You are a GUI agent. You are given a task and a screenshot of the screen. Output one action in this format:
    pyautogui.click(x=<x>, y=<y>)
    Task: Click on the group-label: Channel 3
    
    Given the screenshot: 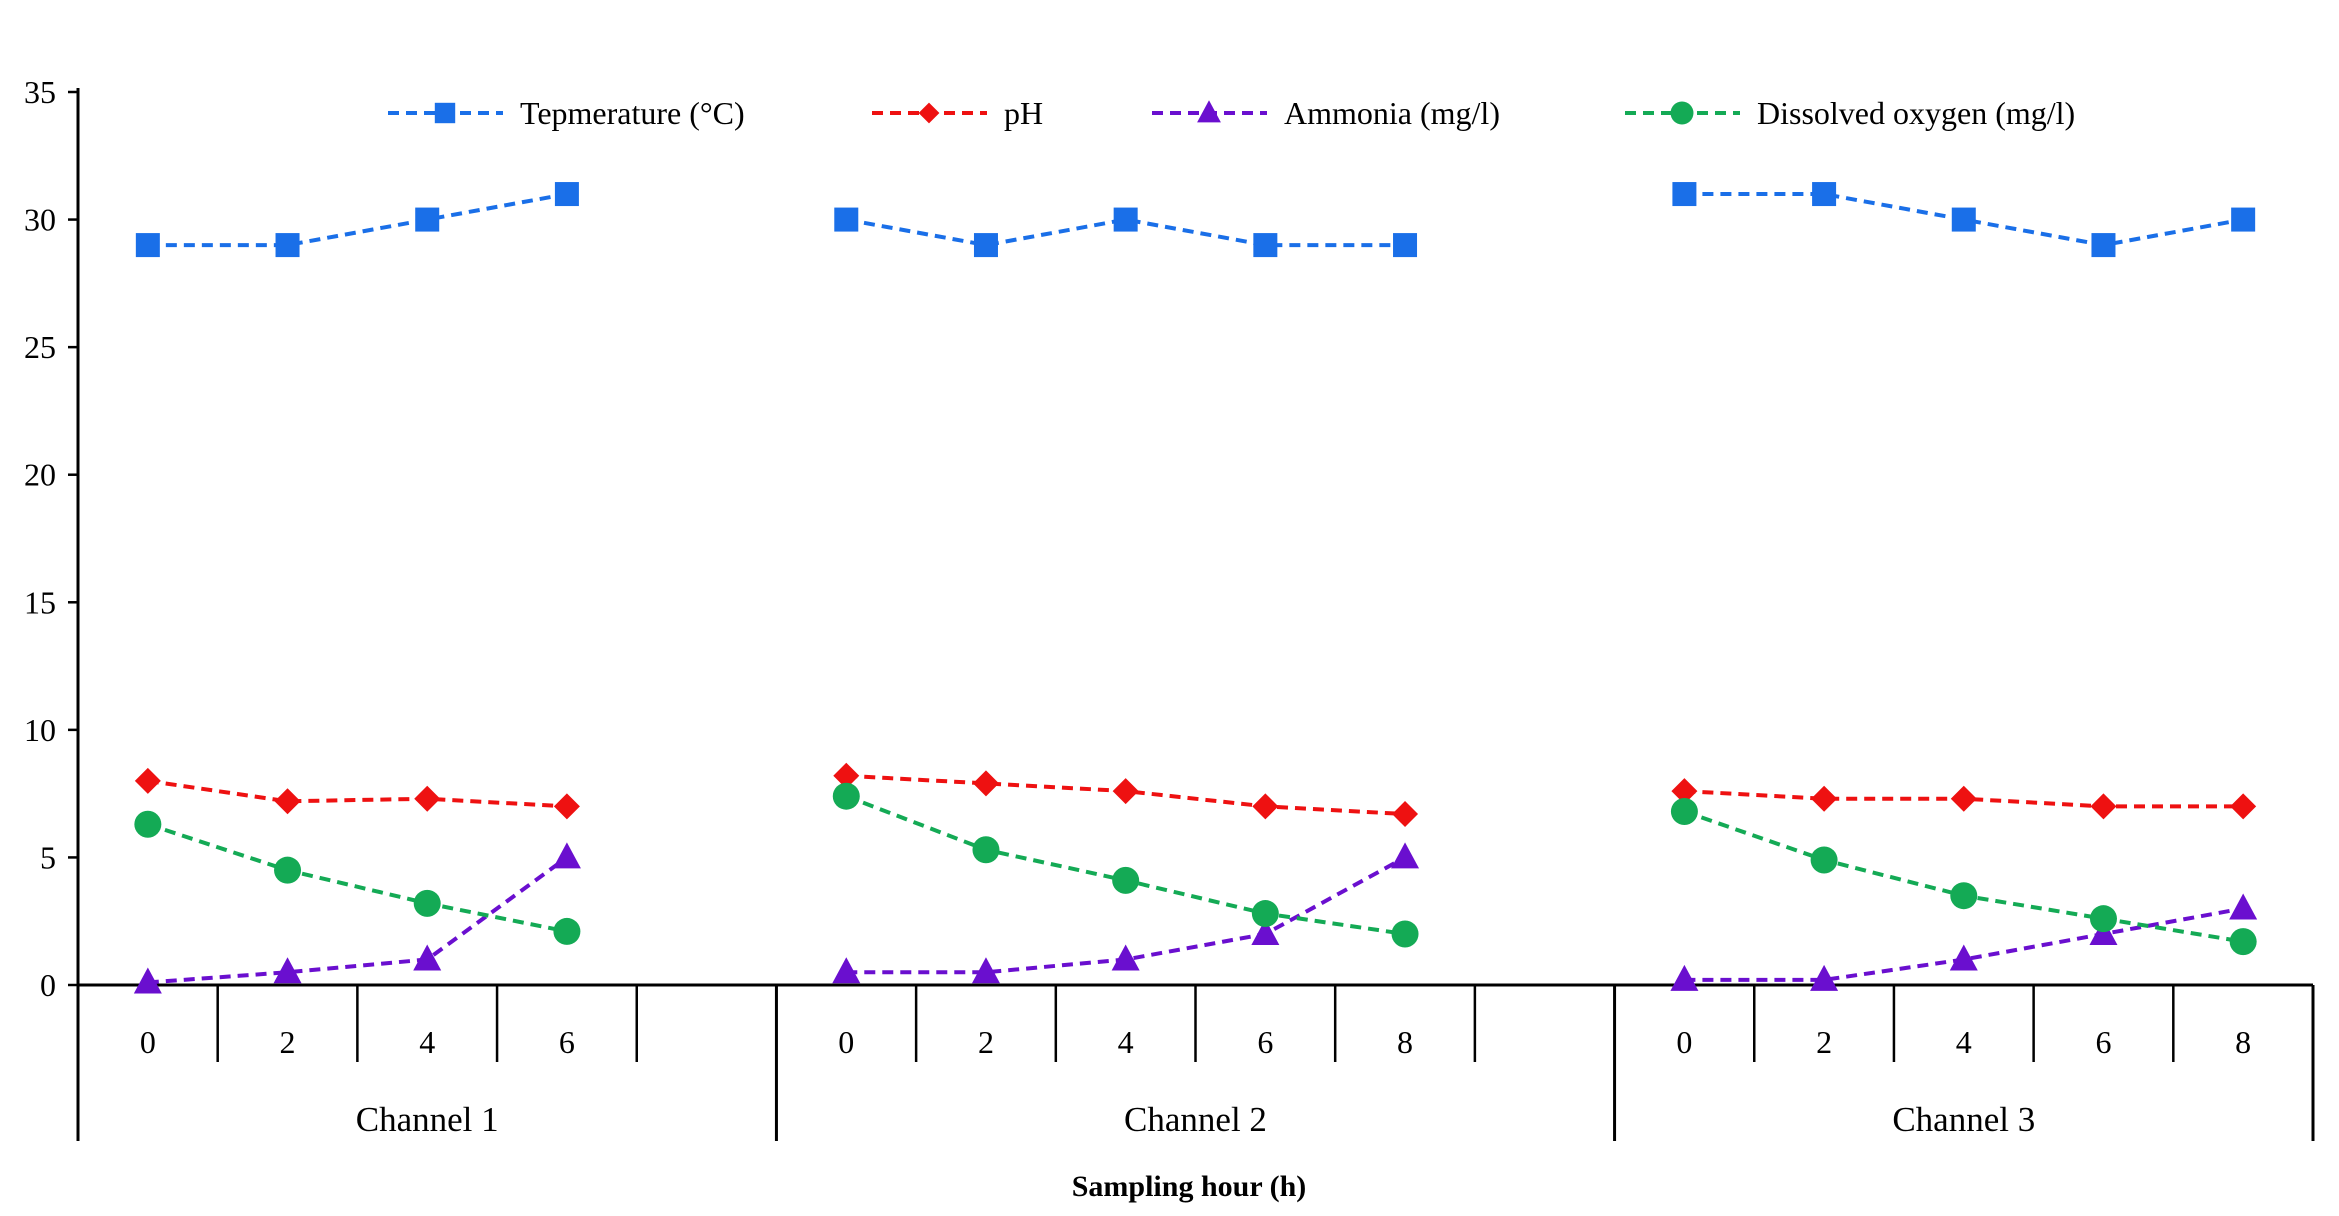 What is the action you would take?
    pyautogui.click(x=1963, y=1119)
    